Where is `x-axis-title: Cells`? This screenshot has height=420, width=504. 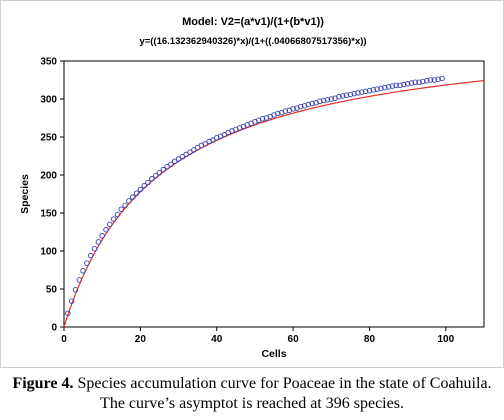 x-axis-title: Cells is located at coordinates (273, 354).